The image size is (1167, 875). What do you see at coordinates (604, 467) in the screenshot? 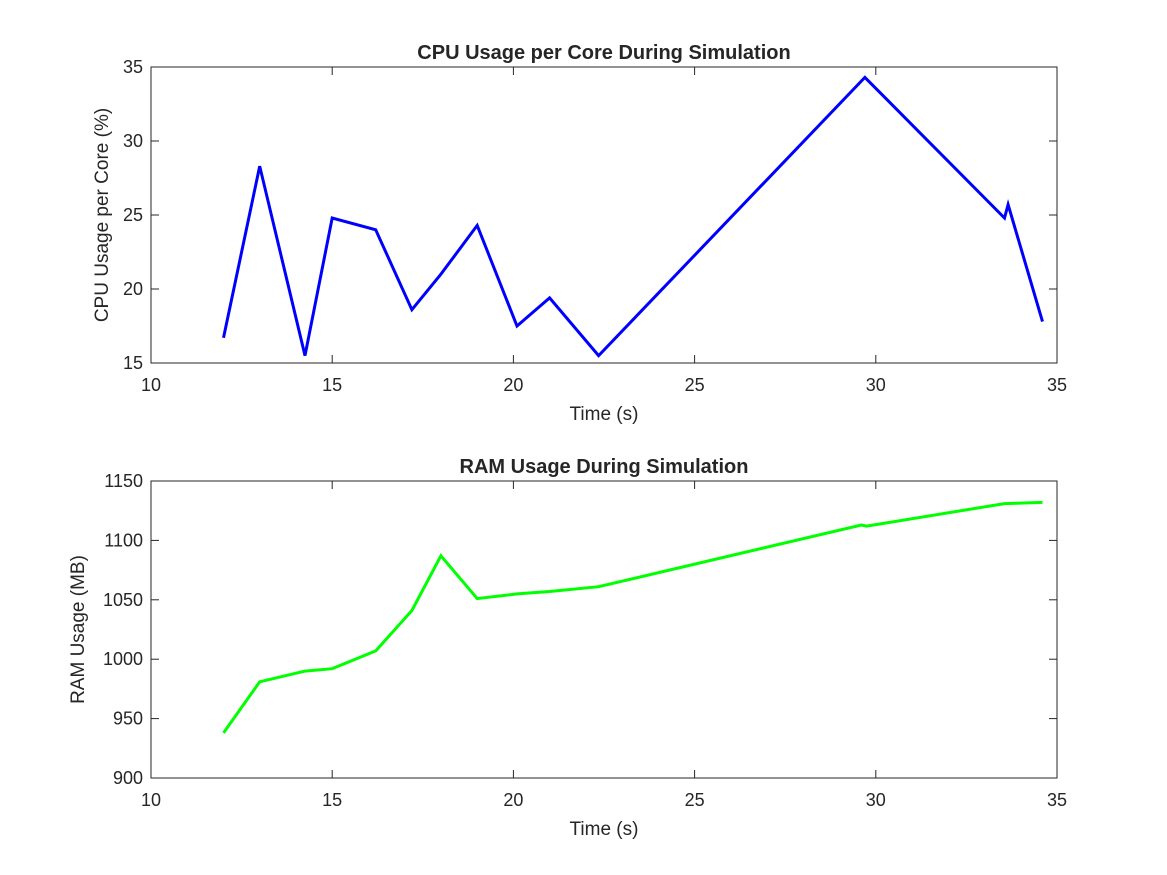
I see `ram-chart-title: RAM Usage During Simulation` at bounding box center [604, 467].